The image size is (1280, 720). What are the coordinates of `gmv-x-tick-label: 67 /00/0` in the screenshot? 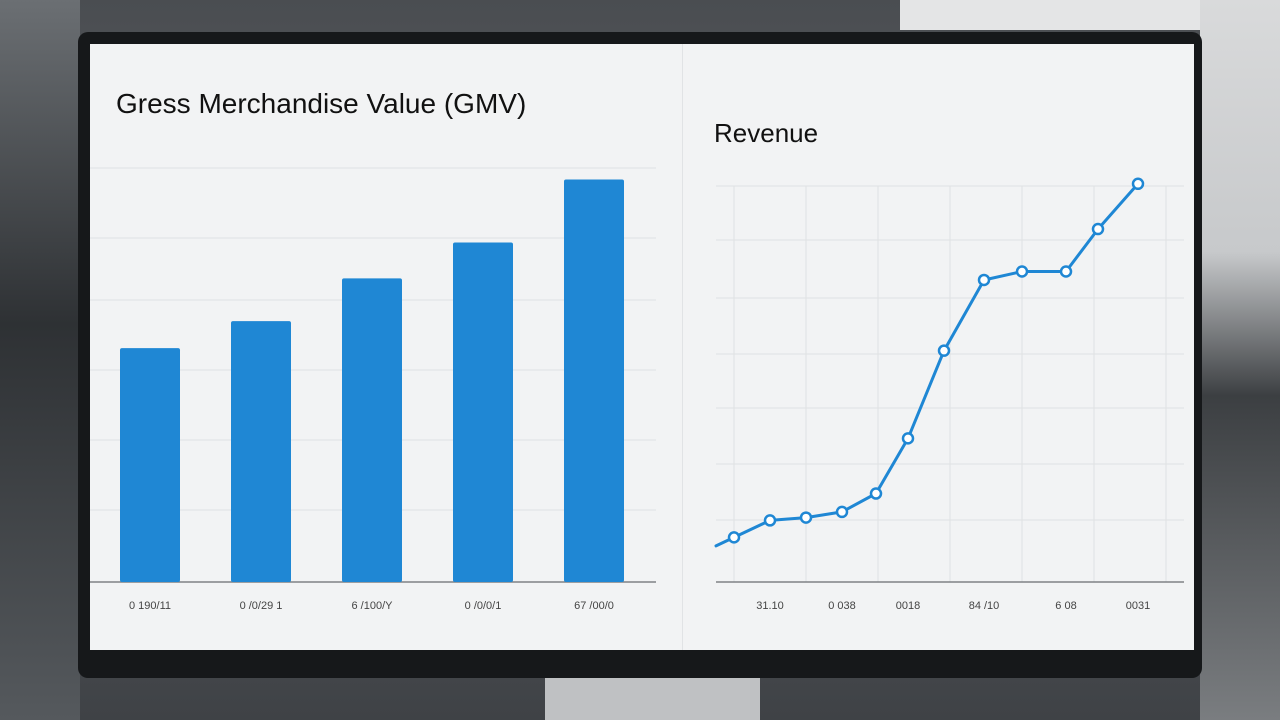 It's located at (594, 606).